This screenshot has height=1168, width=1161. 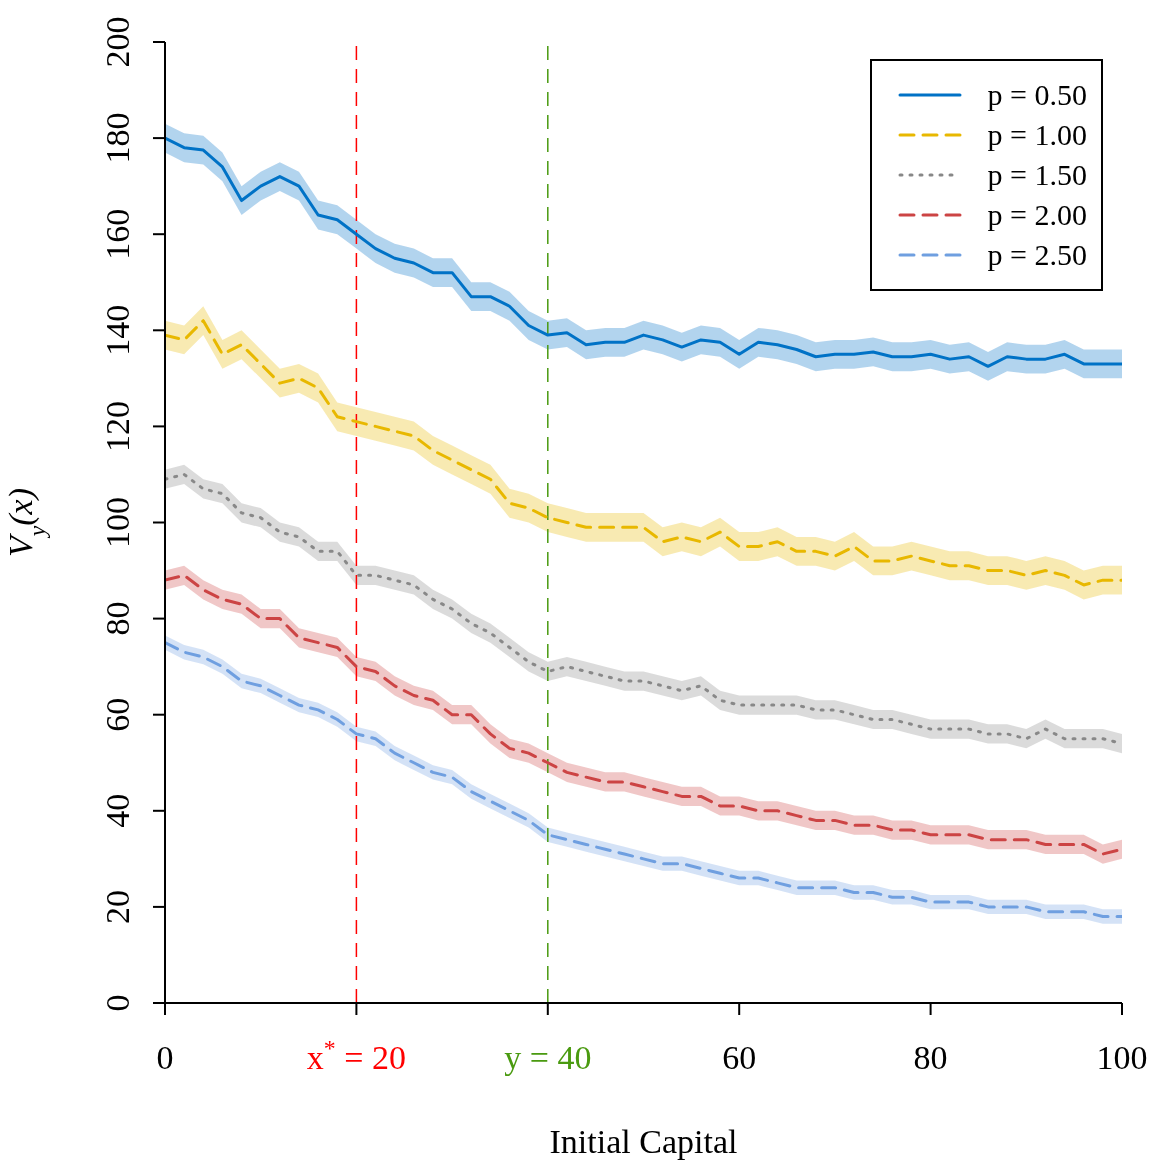 I want to click on x-tick-label: x$^{*}$ = 20, so click(x=356, y=1055).